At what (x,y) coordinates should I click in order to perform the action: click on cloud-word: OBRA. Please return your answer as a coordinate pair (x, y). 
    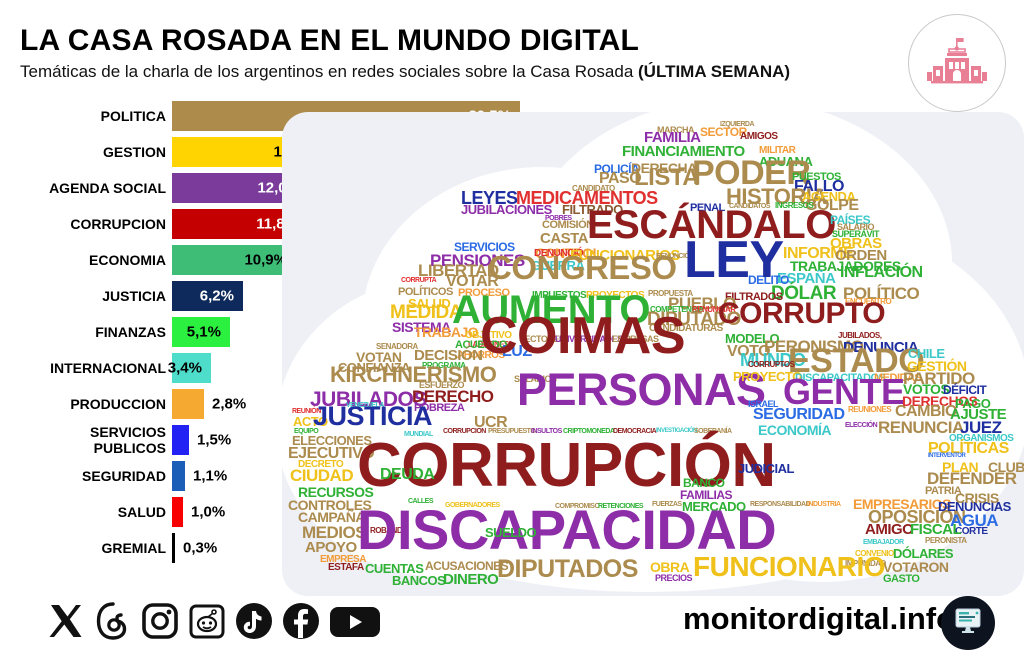
    Looking at the image, I should click on (670, 567).